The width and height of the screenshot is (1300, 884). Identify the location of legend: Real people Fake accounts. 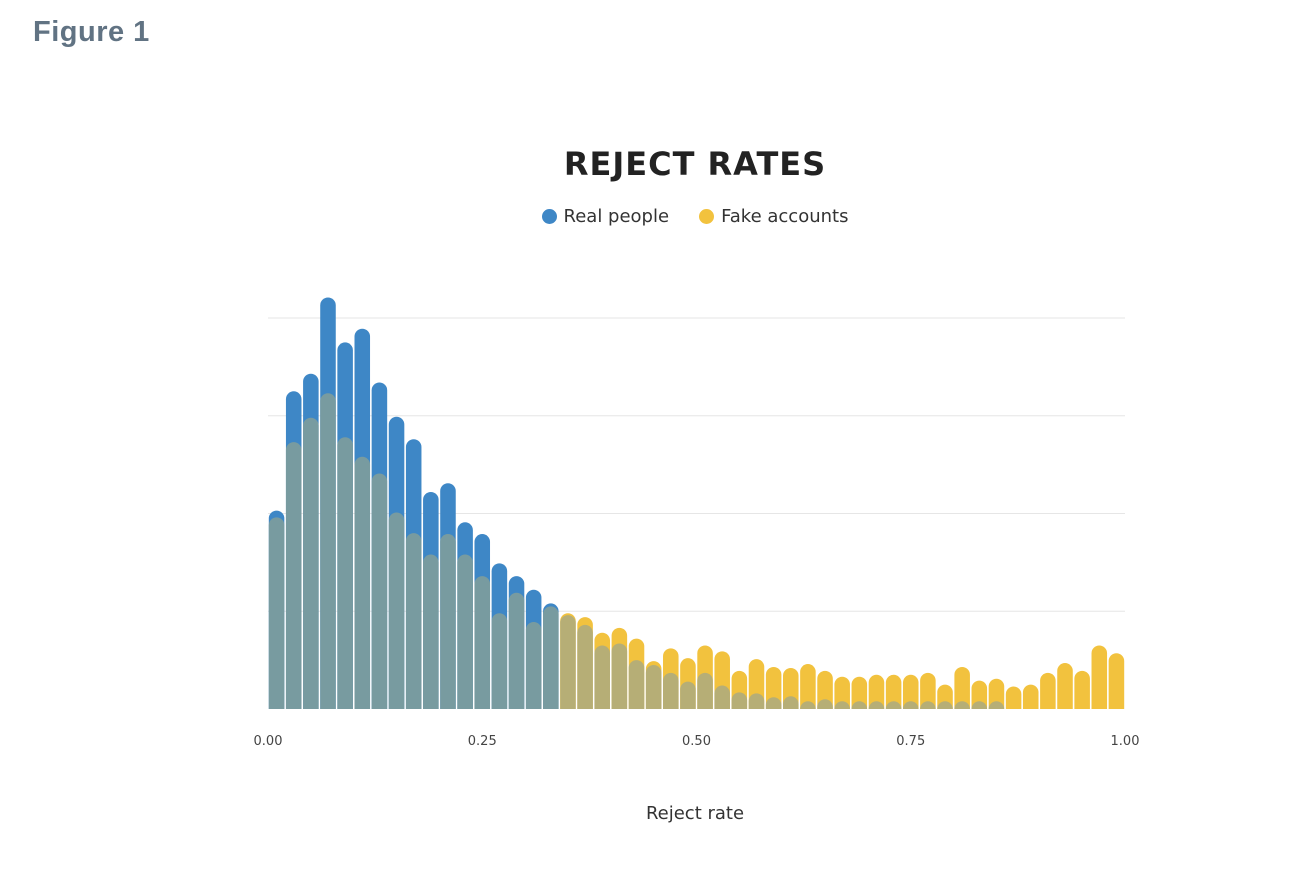
(650, 216).